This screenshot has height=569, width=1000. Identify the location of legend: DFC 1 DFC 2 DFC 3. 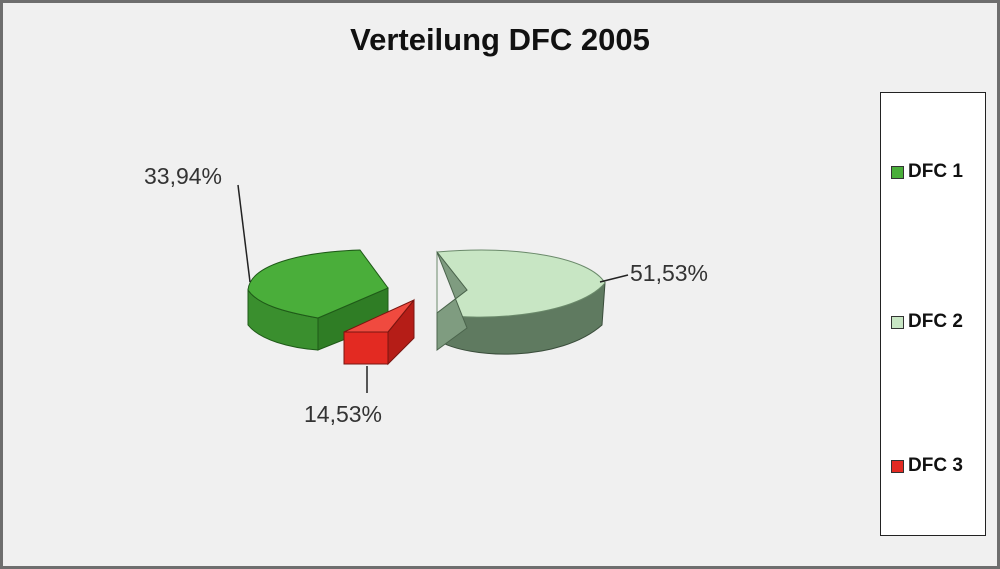
(933, 314).